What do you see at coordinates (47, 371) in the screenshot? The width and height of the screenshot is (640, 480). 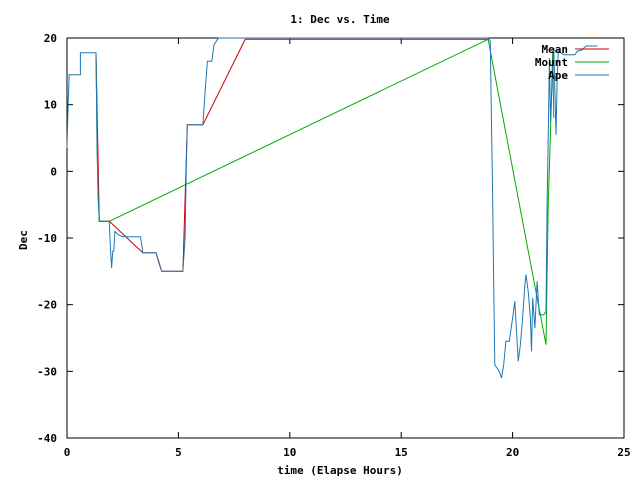 I see `y-tick-label: -30` at bounding box center [47, 371].